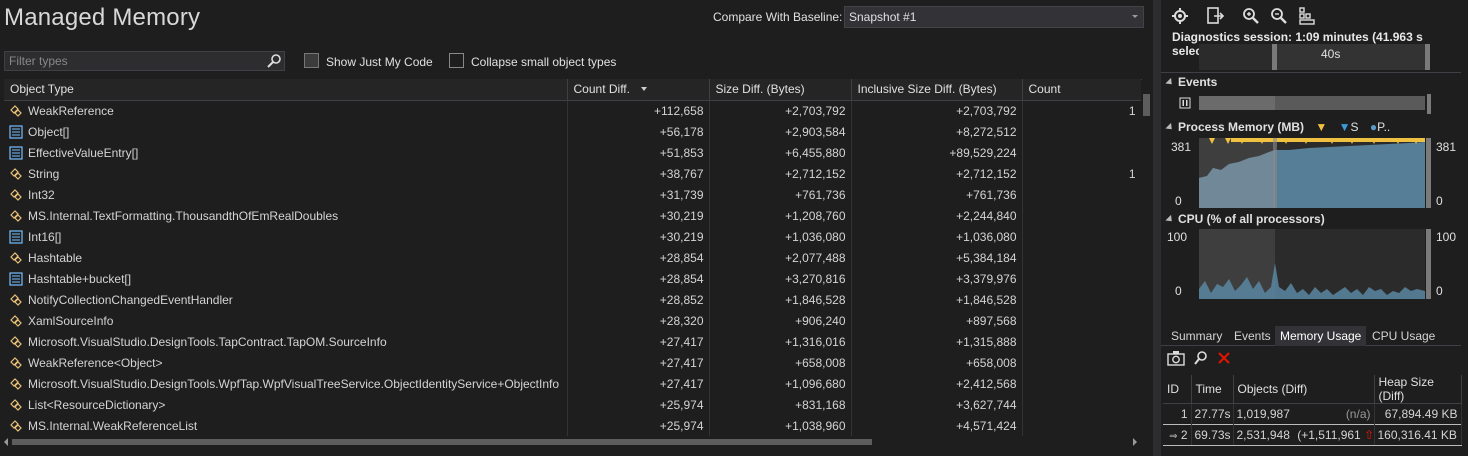 This screenshot has width=1468, height=456. Describe the element at coordinates (311, 60) in the screenshot. I see `show-just-my-code-checkbox` at that location.